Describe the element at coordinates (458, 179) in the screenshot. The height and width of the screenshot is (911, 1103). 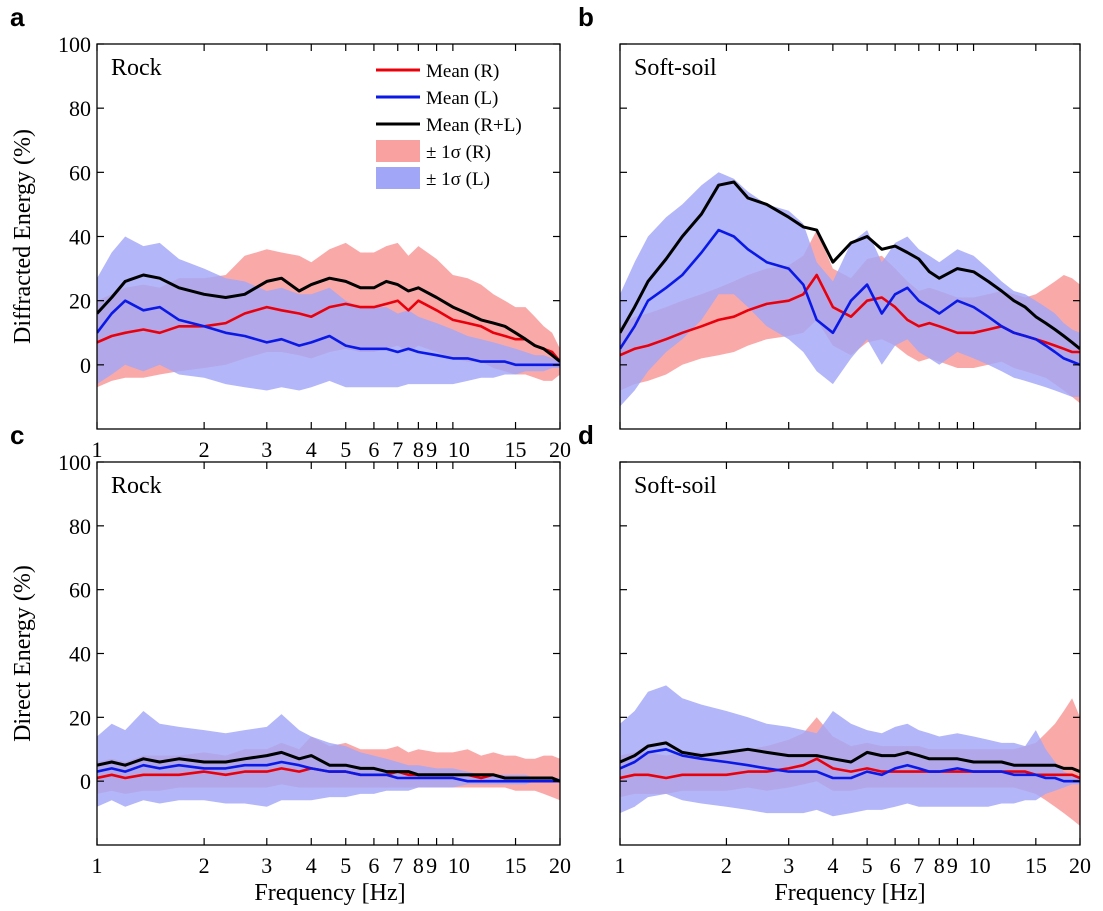
I see `legend-label: ± 1σ (L)` at that location.